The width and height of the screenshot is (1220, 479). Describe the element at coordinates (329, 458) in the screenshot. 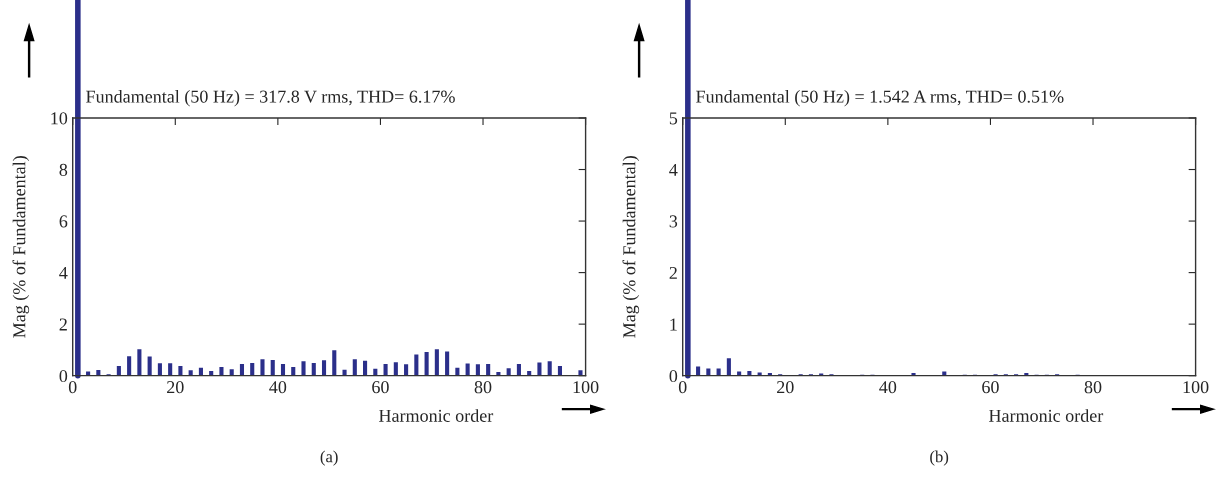

I see `text: (a)` at that location.